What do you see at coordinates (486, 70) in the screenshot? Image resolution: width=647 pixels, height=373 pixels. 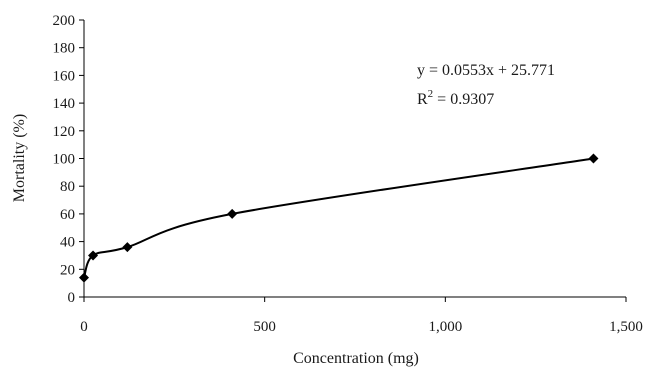 I see `regression-equation: y = 0.0553x + 25.771` at bounding box center [486, 70].